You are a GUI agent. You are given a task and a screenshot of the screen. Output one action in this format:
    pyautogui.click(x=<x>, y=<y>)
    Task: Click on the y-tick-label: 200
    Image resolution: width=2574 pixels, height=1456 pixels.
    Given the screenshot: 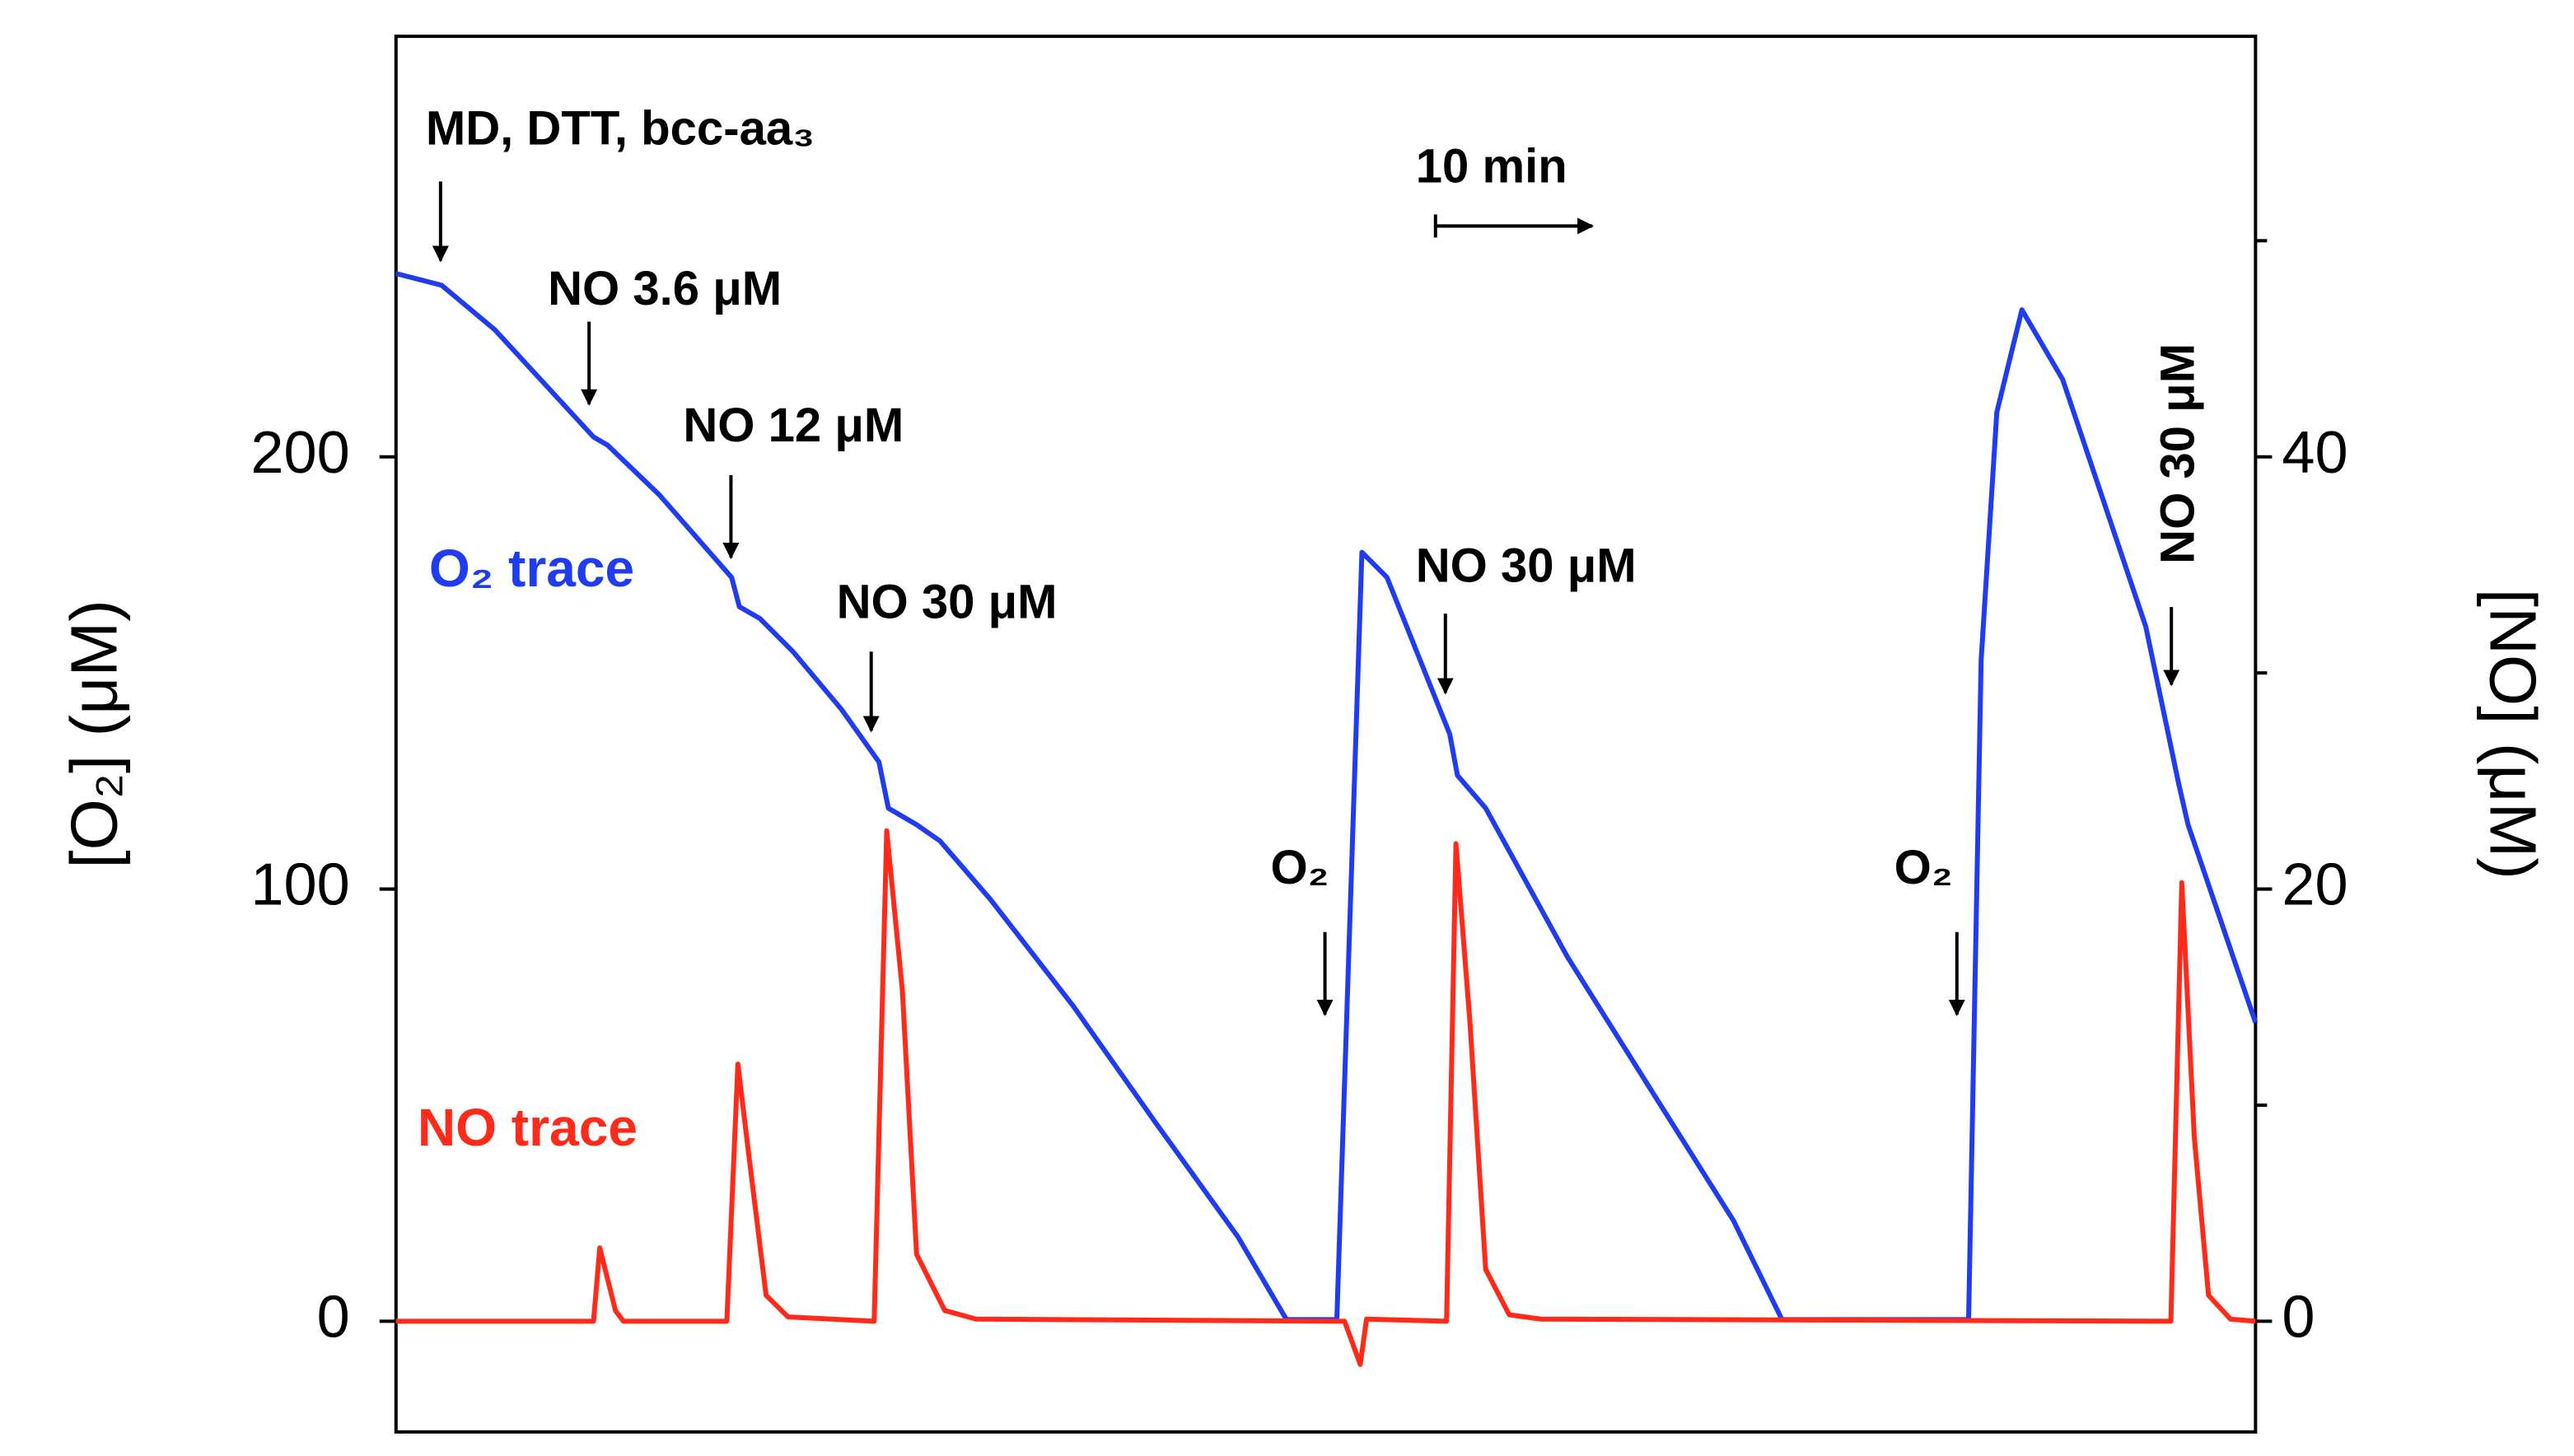 What is the action you would take?
    pyautogui.click(x=299, y=453)
    